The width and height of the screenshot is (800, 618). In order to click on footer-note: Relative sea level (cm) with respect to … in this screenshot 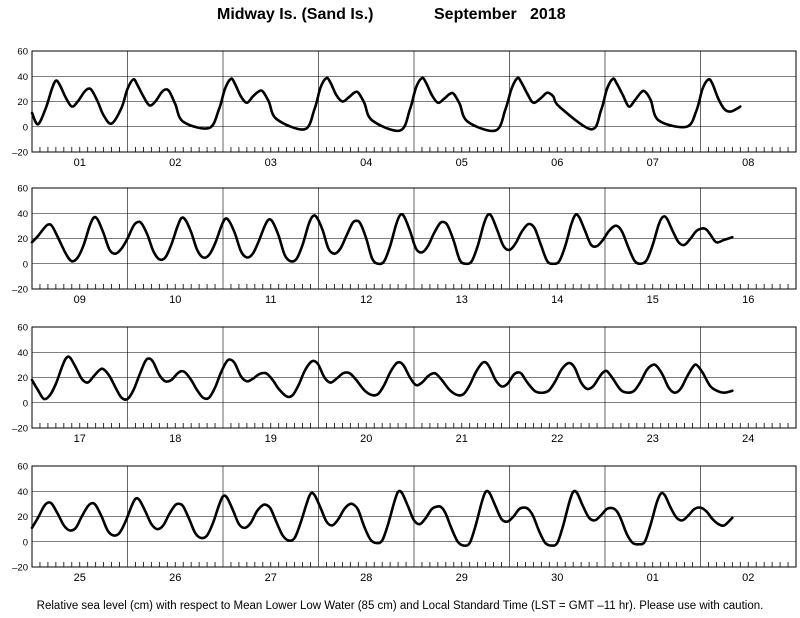, I will do `click(400, 606)`.